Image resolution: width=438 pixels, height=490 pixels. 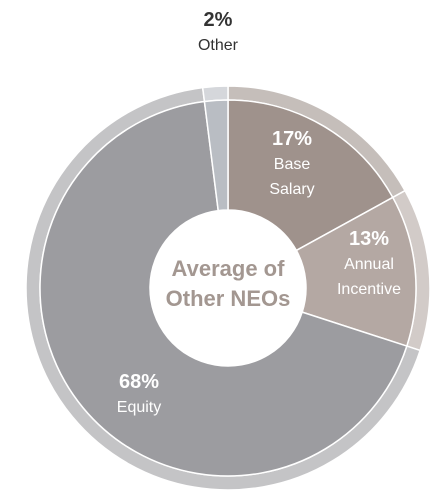 What do you see at coordinates (215, 94) in the screenshot?
I see `pie-ring` at bounding box center [215, 94].